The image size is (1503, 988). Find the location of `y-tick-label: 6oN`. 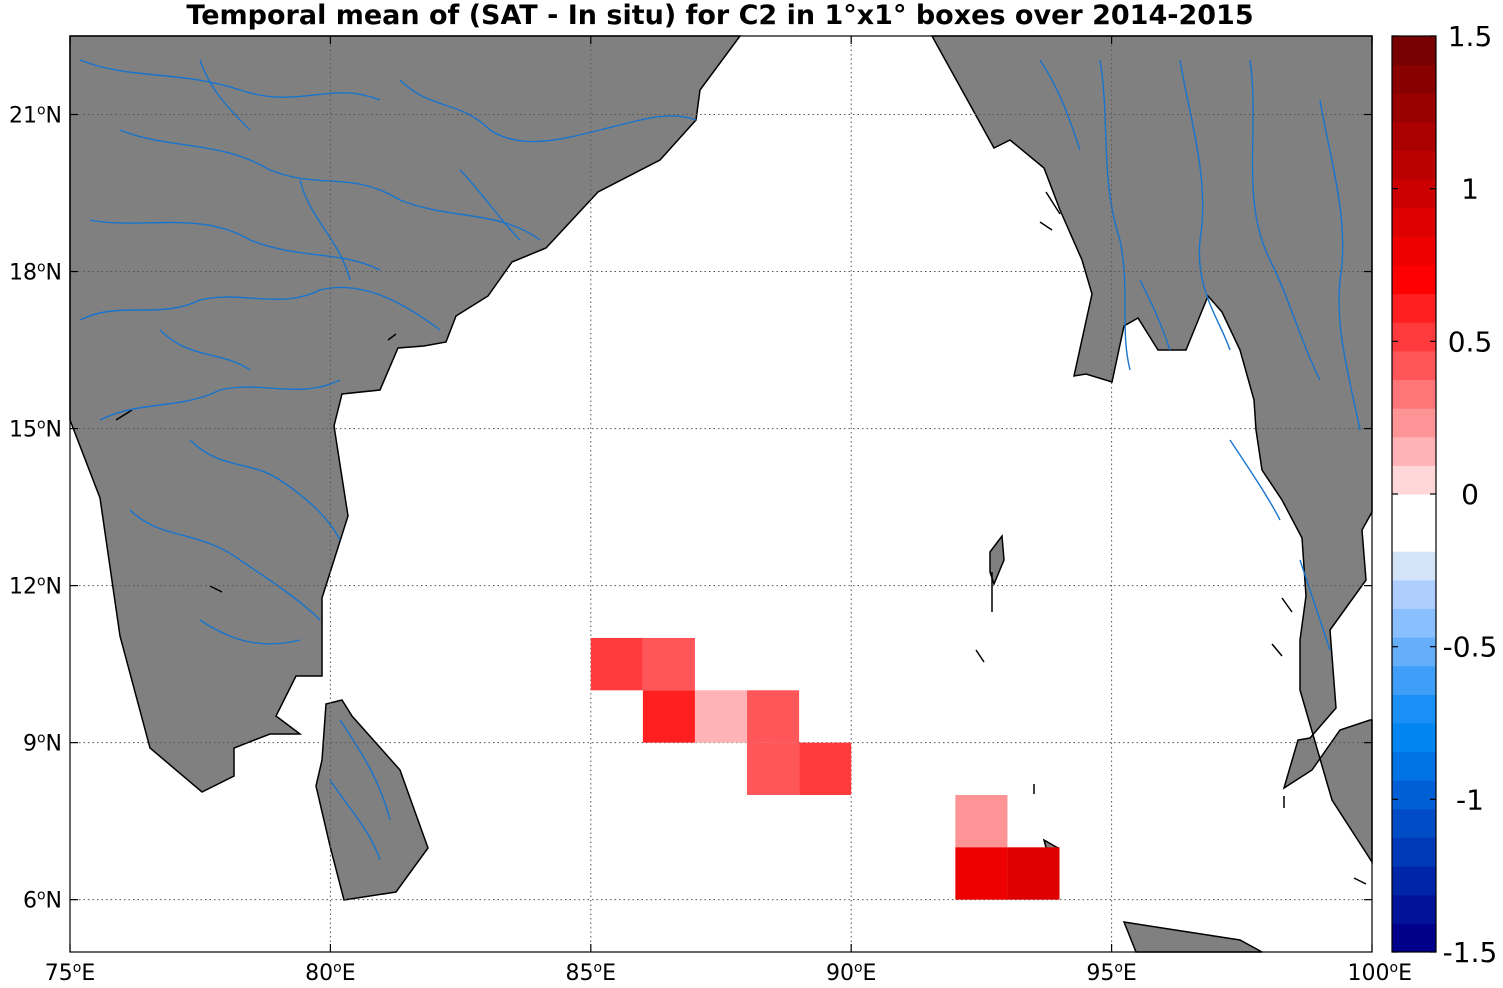

y-tick-label: 6oN is located at coordinates (42, 901).